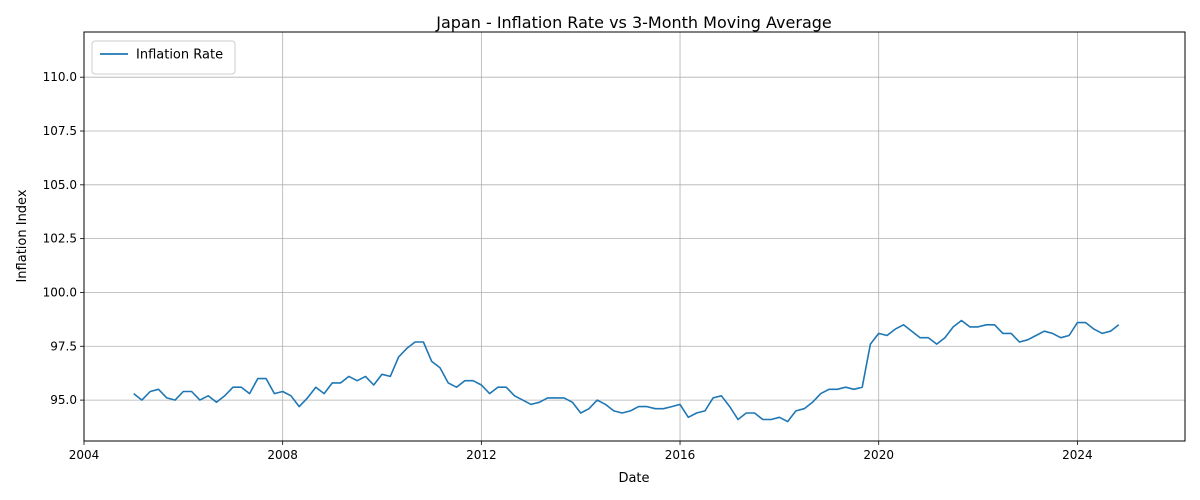  What do you see at coordinates (1077, 455) in the screenshot?
I see `x-tick-label: 2024` at bounding box center [1077, 455].